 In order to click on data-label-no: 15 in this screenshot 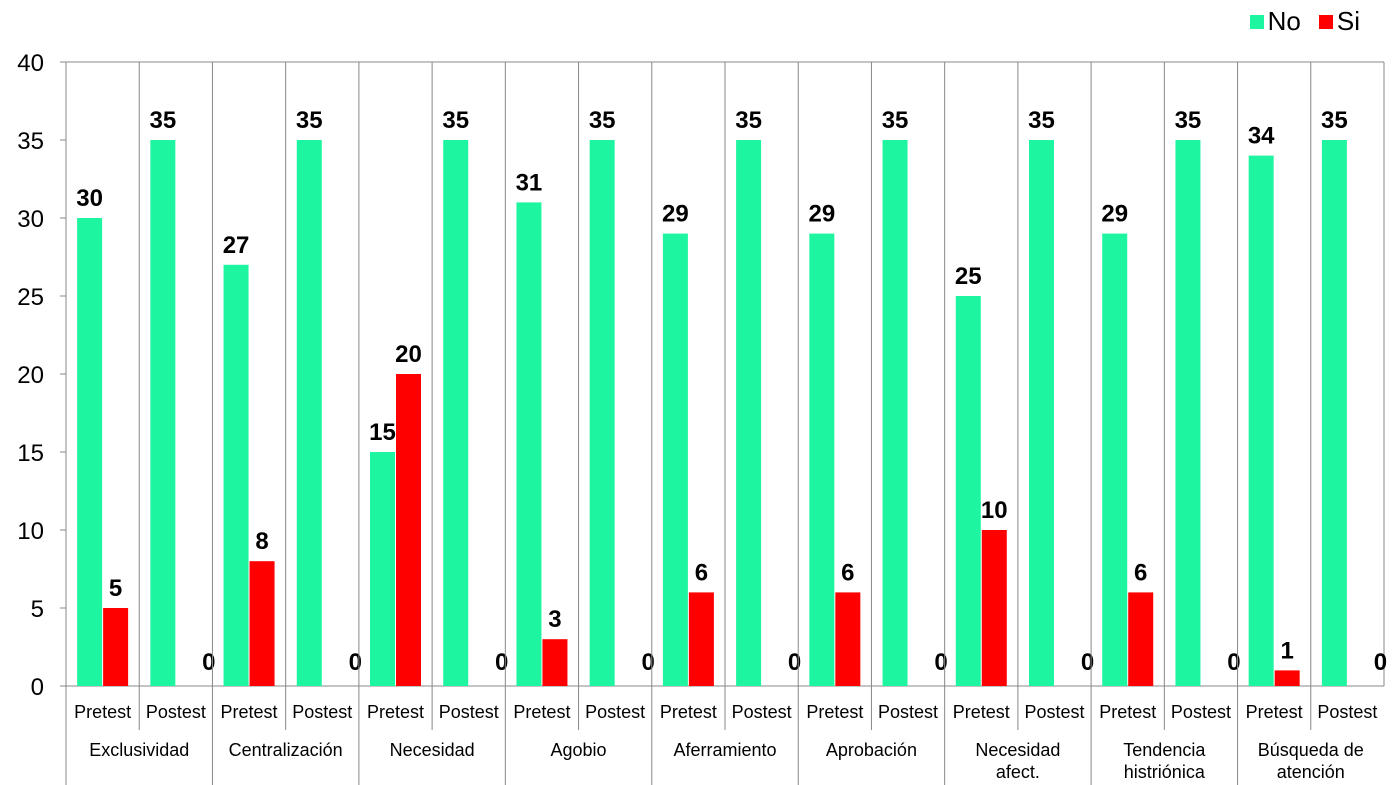, I will do `click(382, 432)`.